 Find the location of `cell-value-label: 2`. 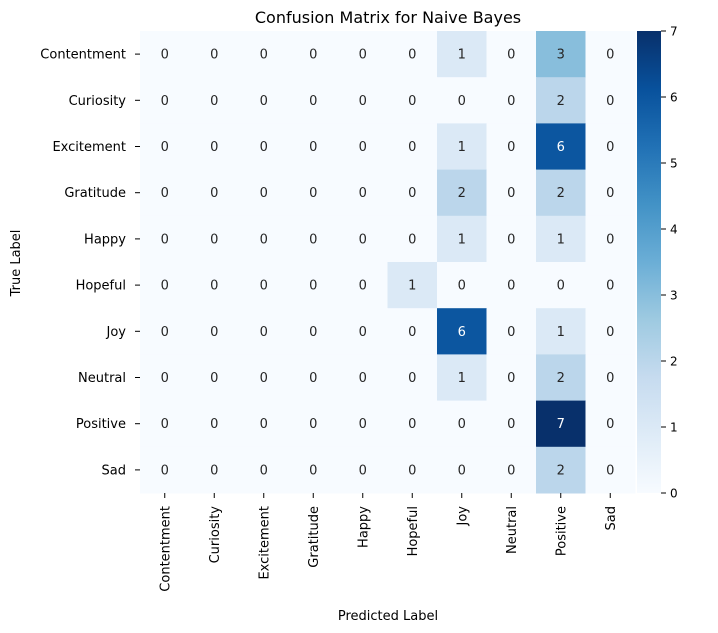

cell-value-label: 2 is located at coordinates (462, 193).